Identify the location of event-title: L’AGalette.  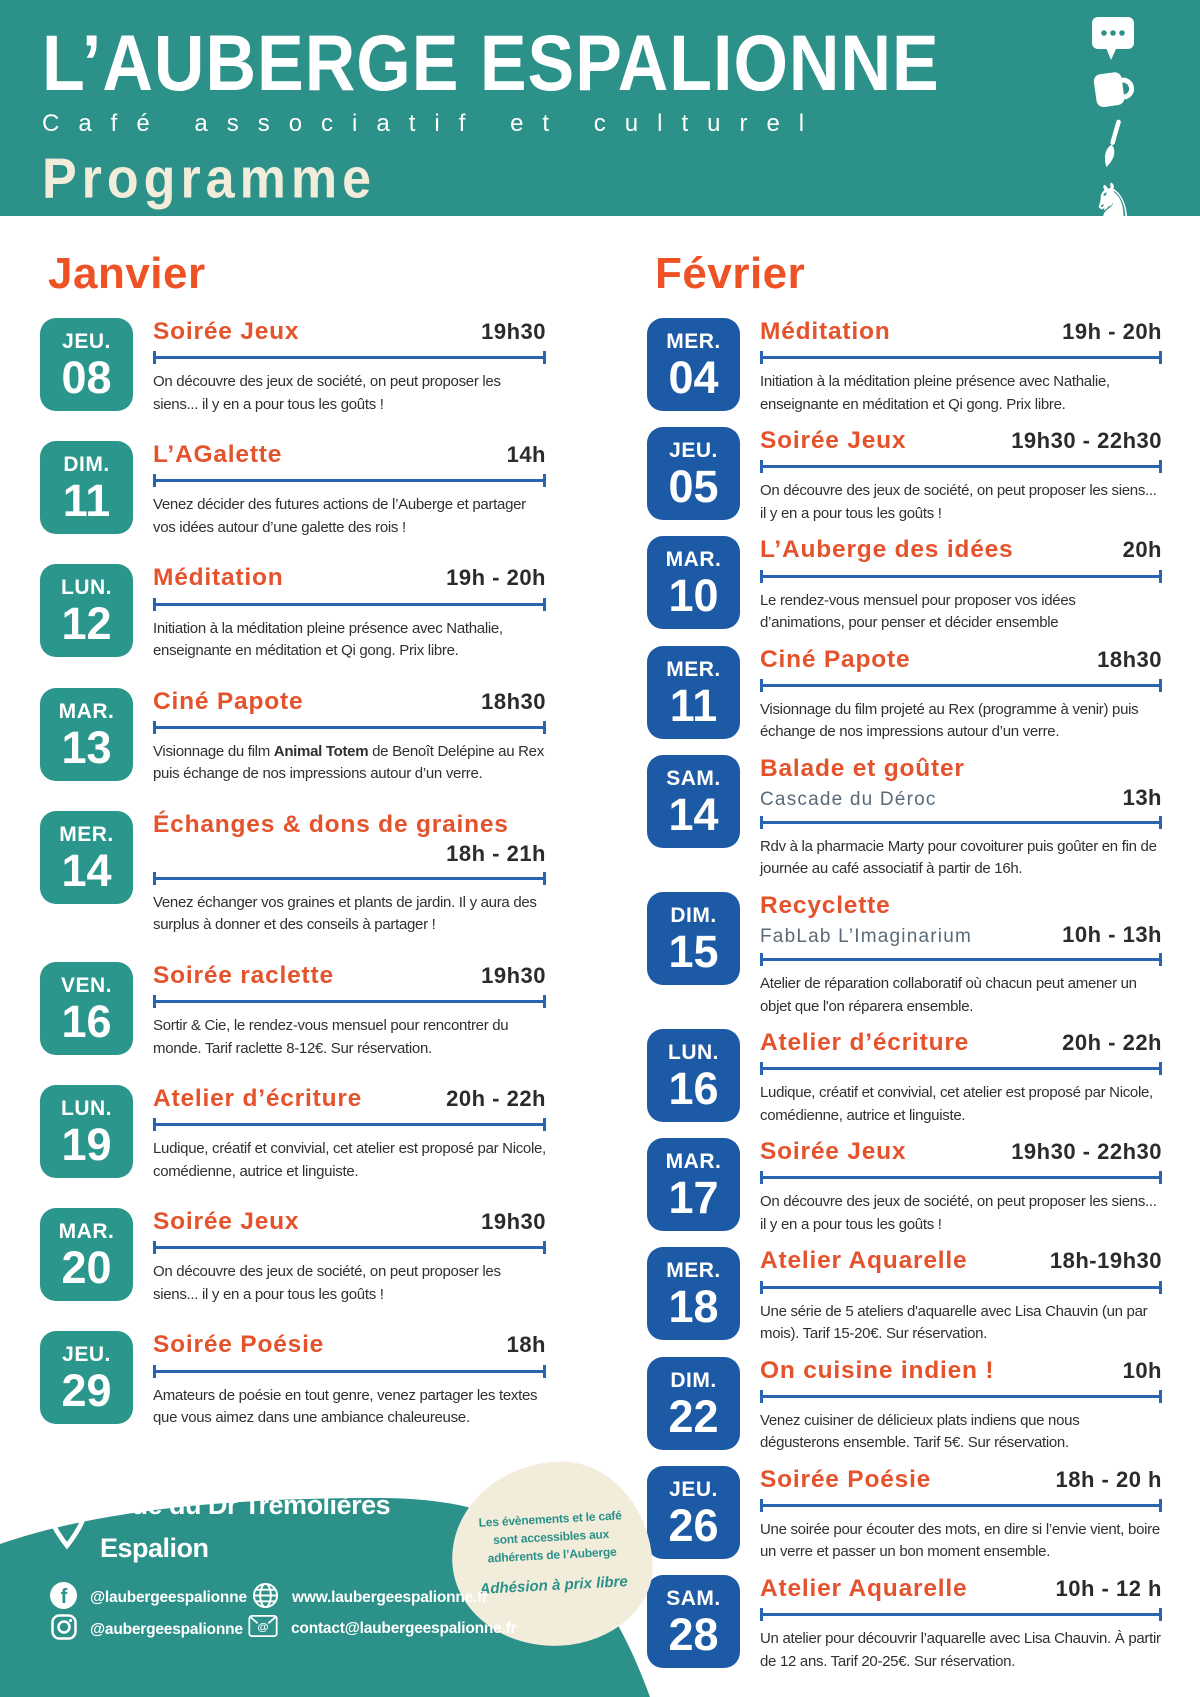
(218, 455).